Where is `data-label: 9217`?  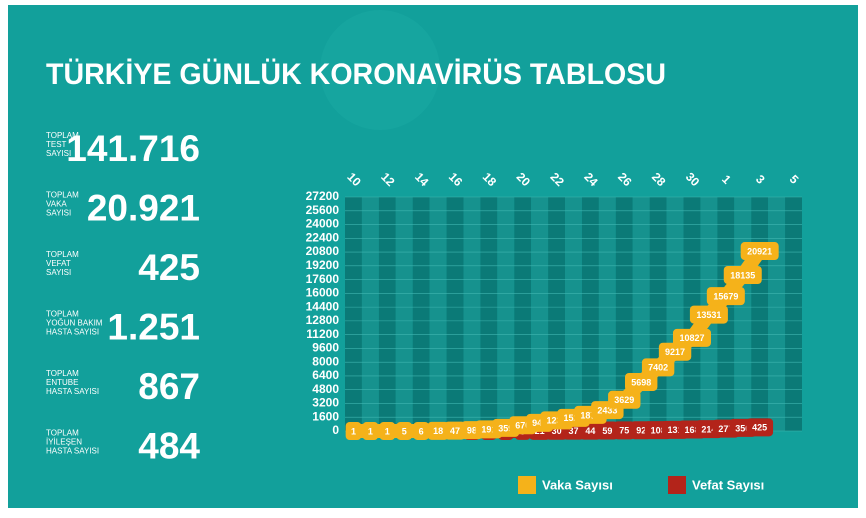
data-label: 9217 is located at coordinates (675, 352).